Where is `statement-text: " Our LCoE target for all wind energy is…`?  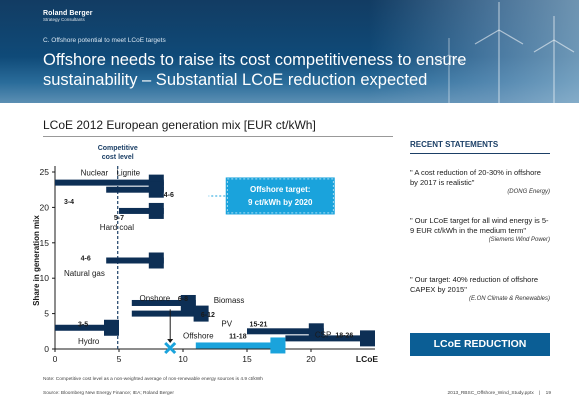
statement-text: " Our LCoE target for all wind energy is… is located at coordinates (479, 225).